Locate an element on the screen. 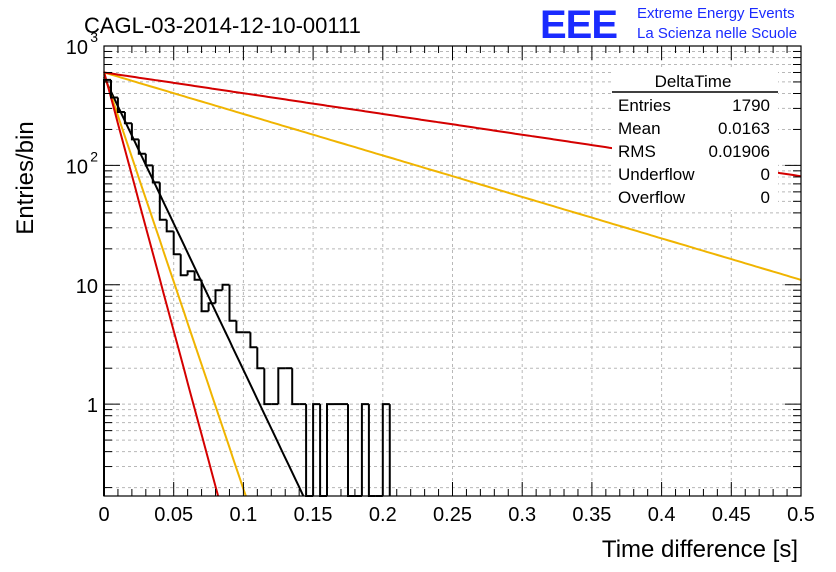  x-tick-label: 0.4 is located at coordinates (662, 515).